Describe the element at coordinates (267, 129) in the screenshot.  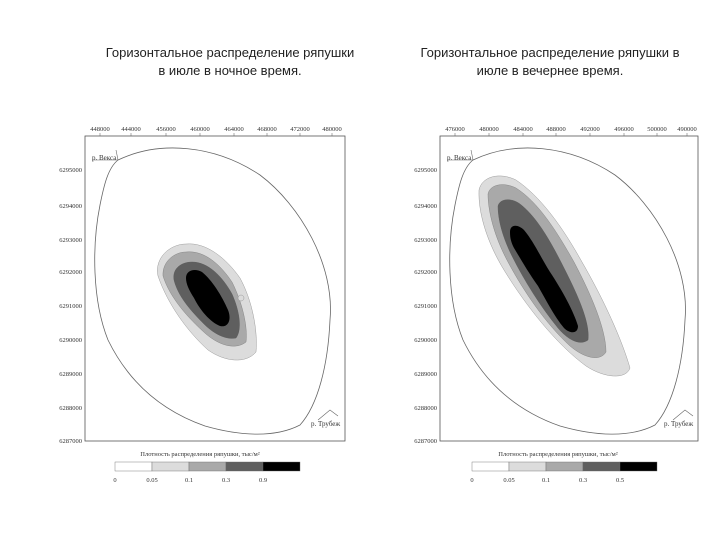
I see `x-tick-label: 468000` at that location.